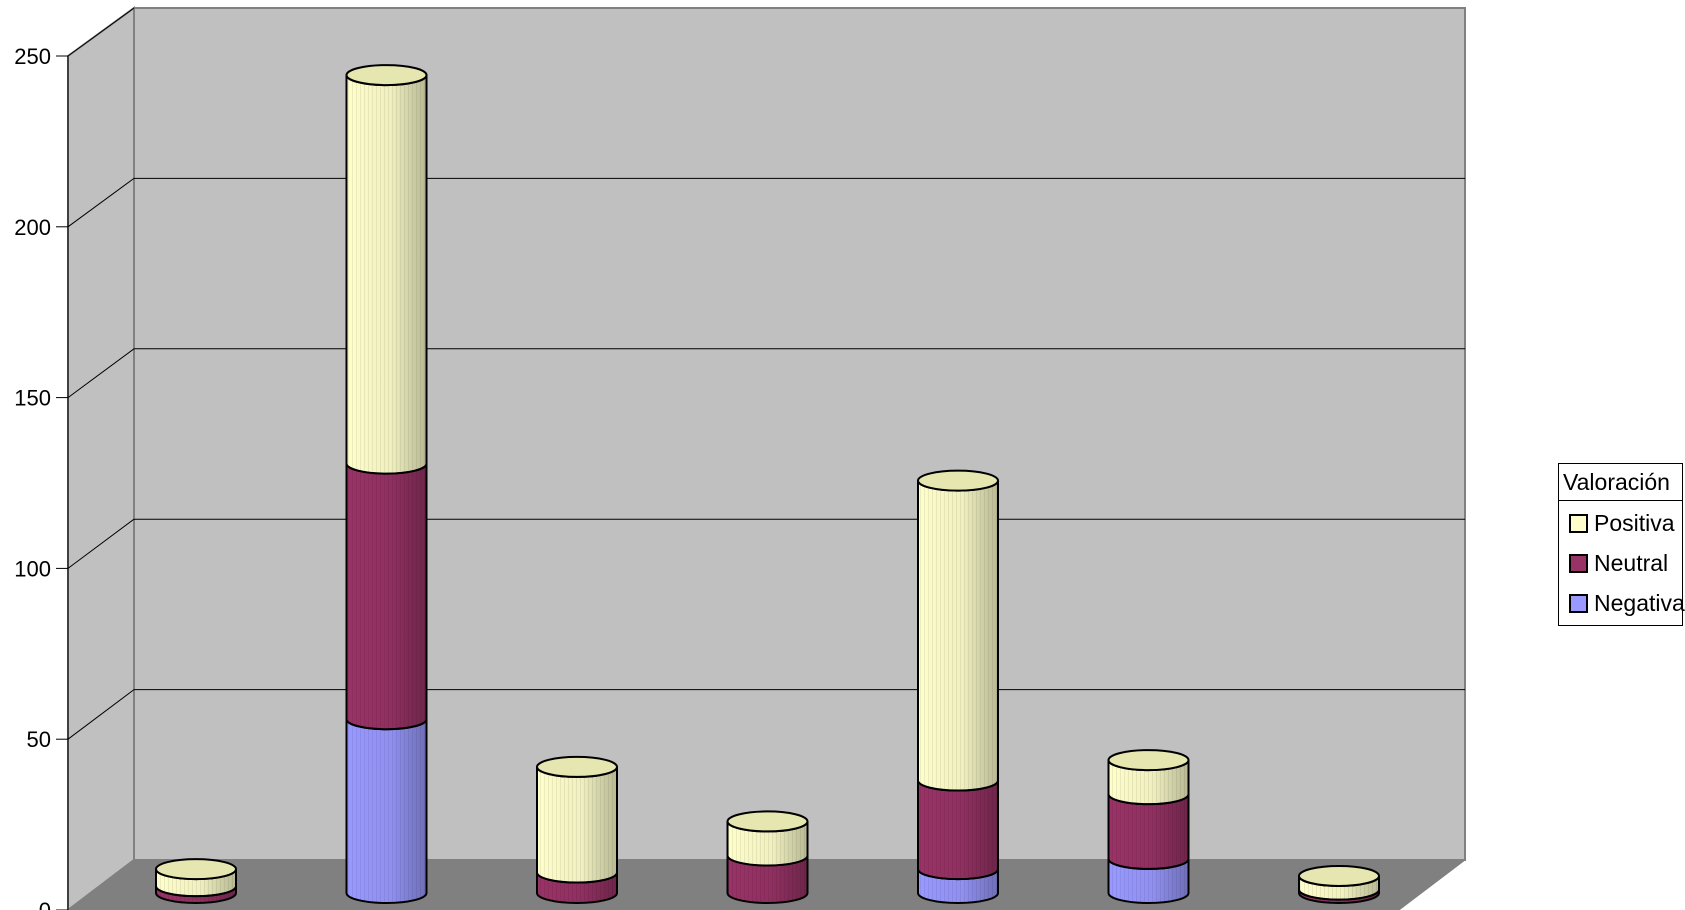  Describe the element at coordinates (39, 739) in the screenshot. I see `y-tick-label: 50` at that location.